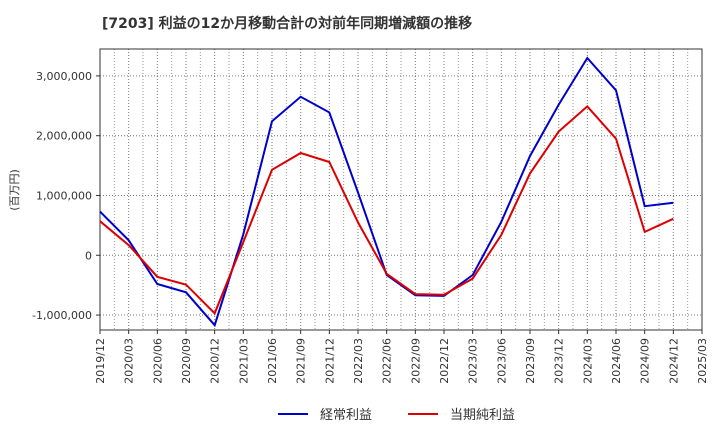  What do you see at coordinates (530, 361) in the screenshot?
I see `x-tick-label: 2023/09` at bounding box center [530, 361].